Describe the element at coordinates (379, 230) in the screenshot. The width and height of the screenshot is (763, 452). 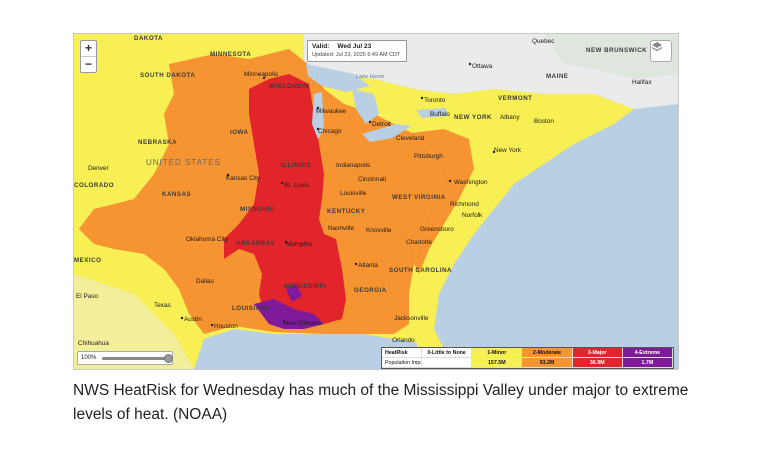
I see `svg-text: Knoxville` at that location.